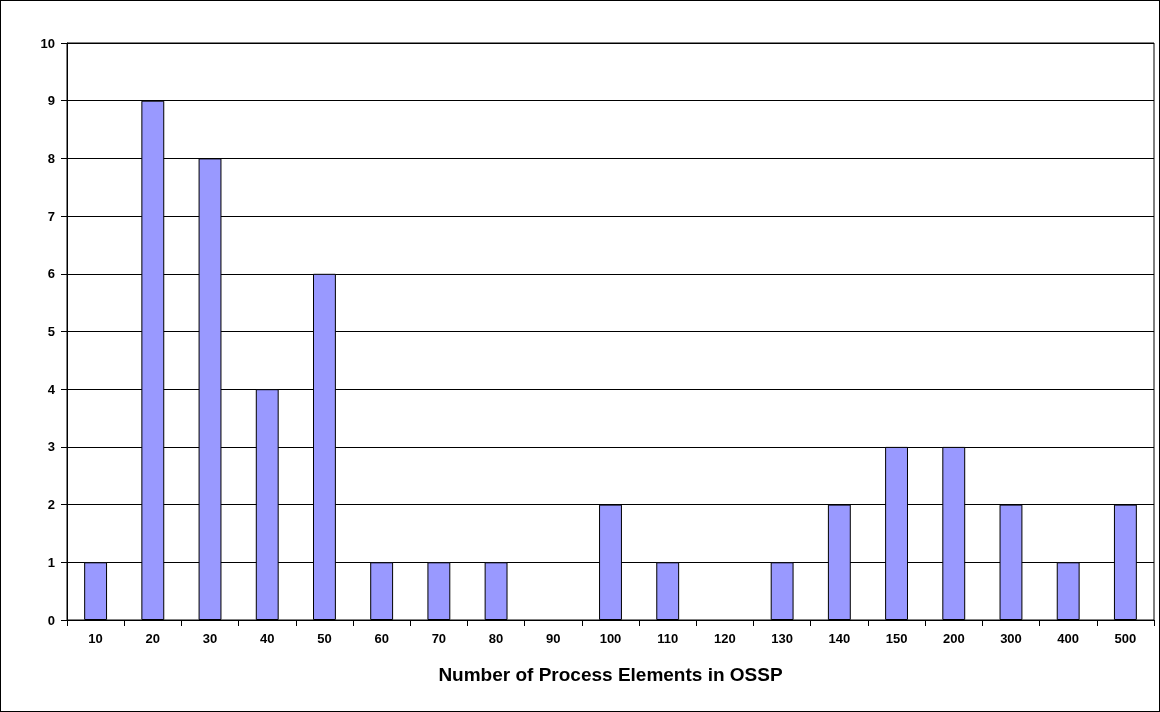 This screenshot has height=712, width=1160. Describe the element at coordinates (95, 638) in the screenshot. I see `x-tick-label: 10` at that location.